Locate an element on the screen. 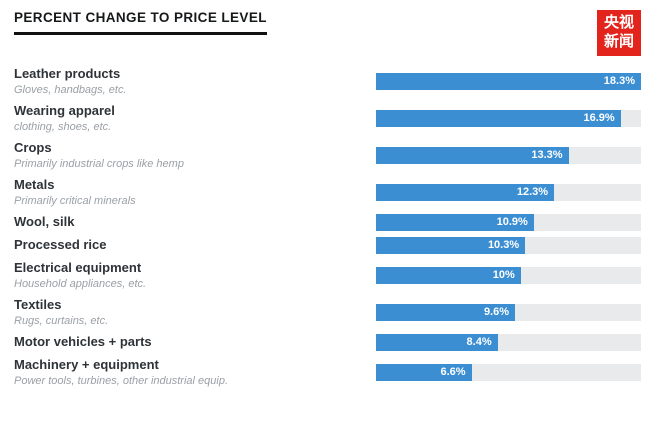 Image resolution: width=655 pixels, height=426 pixels. bar: 8.4% is located at coordinates (437, 342).